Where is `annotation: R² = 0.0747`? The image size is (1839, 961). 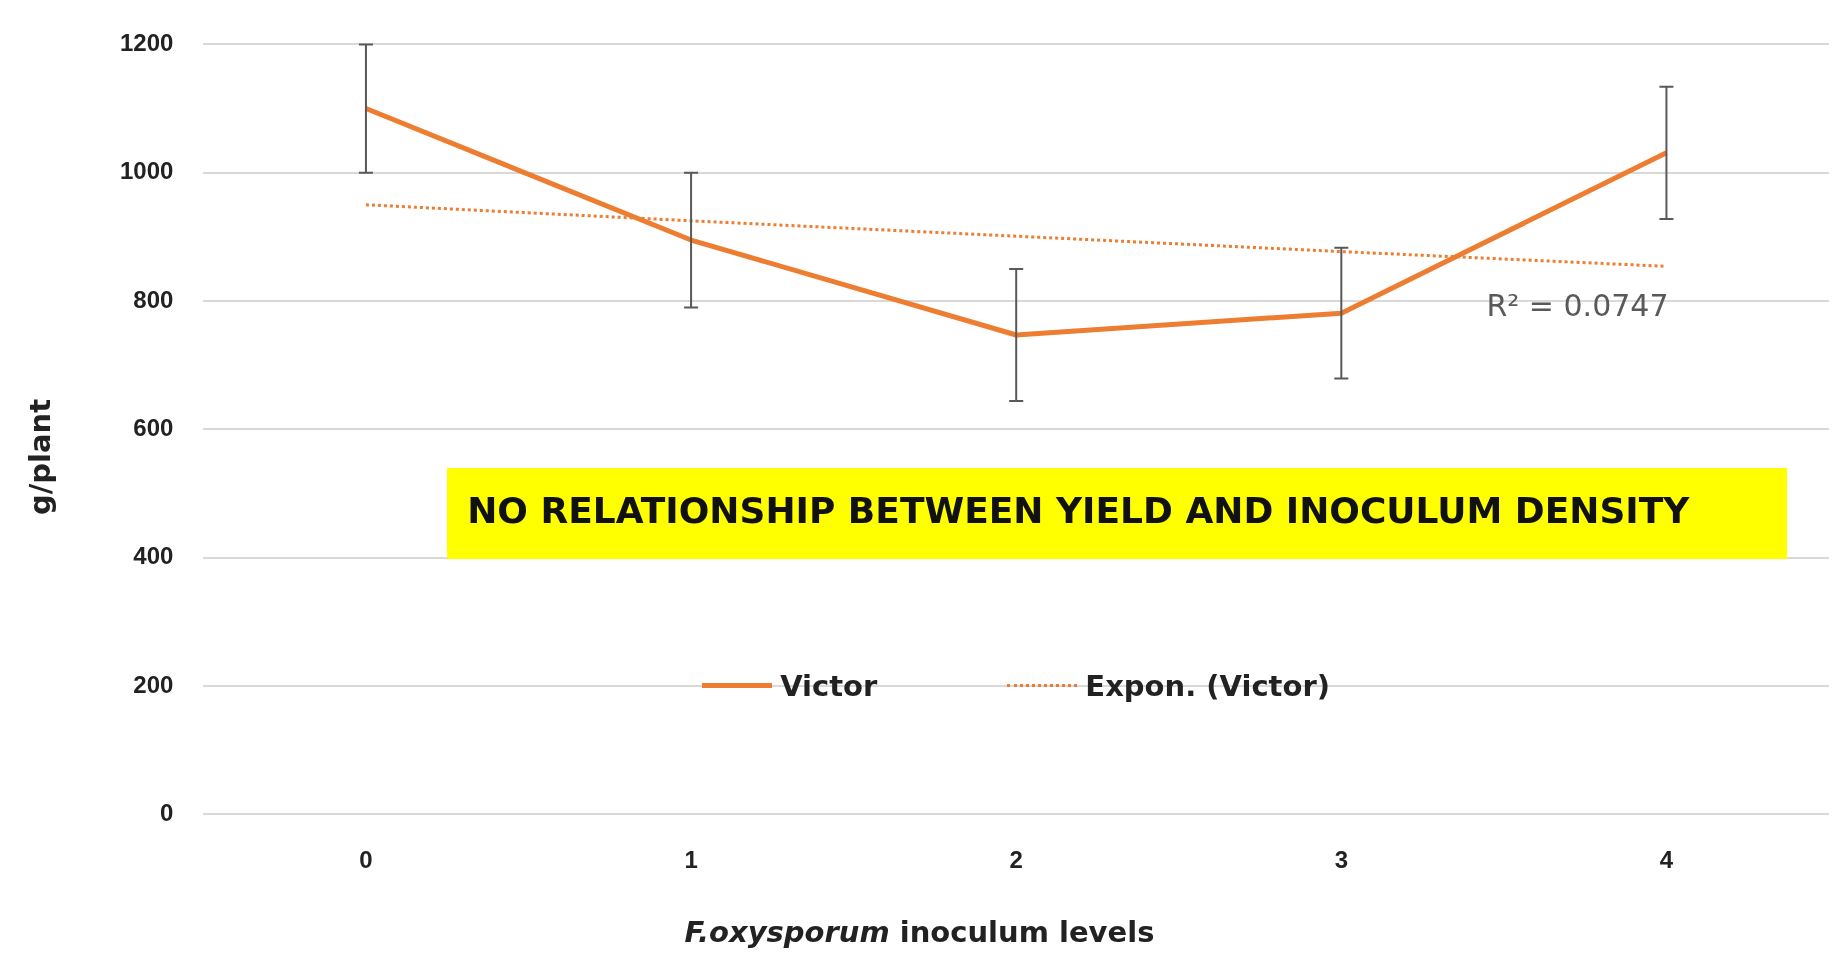
annotation: R² = 0.0747 is located at coordinates (1577, 306).